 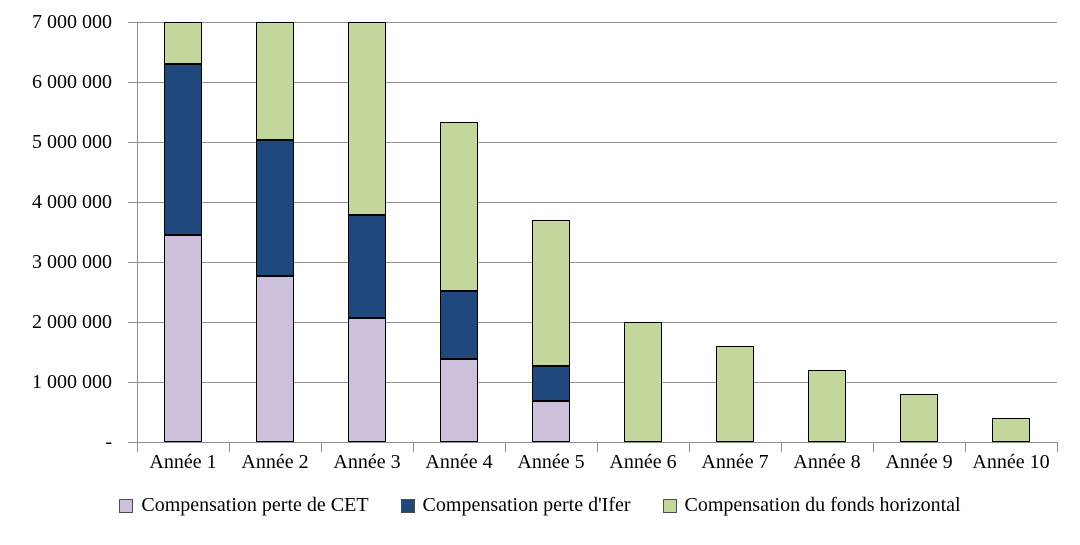 I want to click on bar-année-5, so click(x=551, y=232).